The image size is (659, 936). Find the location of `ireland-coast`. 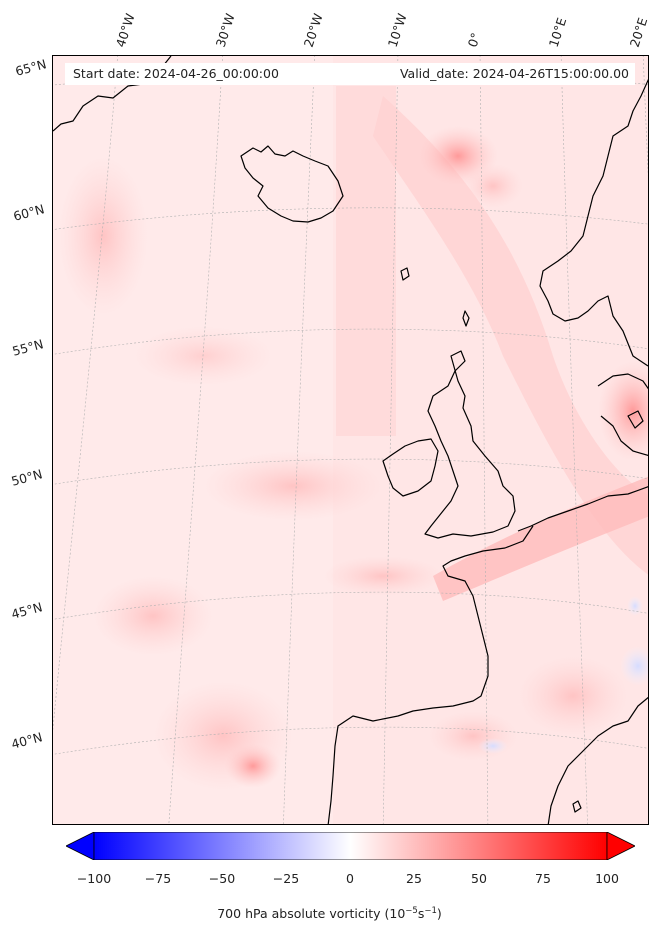

ireland-coast is located at coordinates (410, 467).